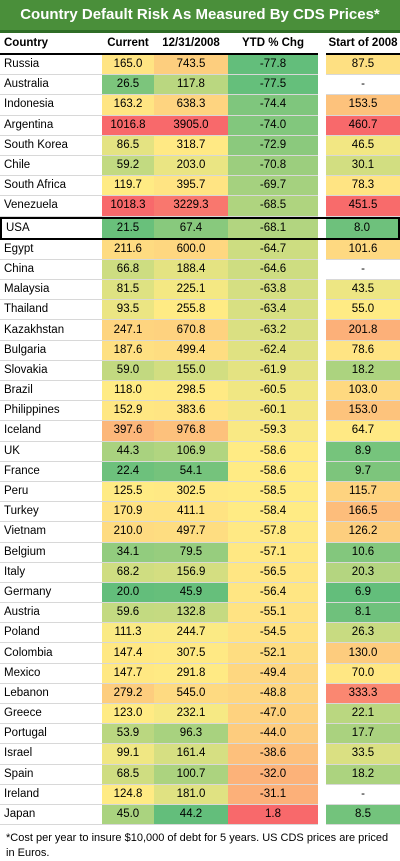 The width and height of the screenshot is (400, 861). Describe the element at coordinates (200, 270) in the screenshot. I see `table-row: China 66.8 188.4 -64.6-` at that location.